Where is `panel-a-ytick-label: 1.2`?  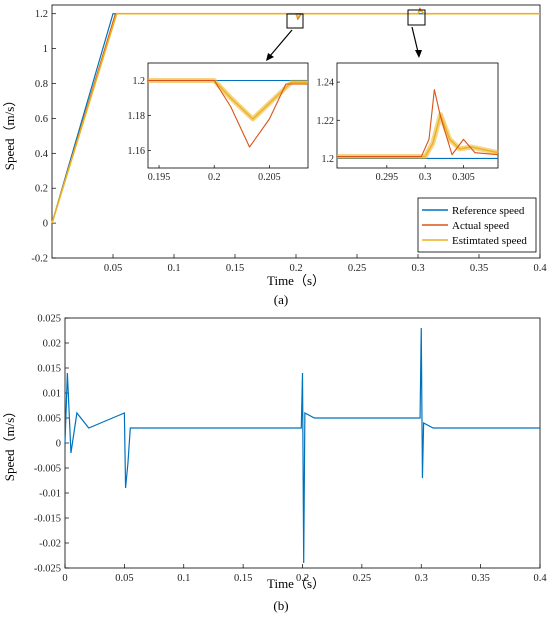 panel-a-ytick-label: 1.2 is located at coordinates (41, 14).